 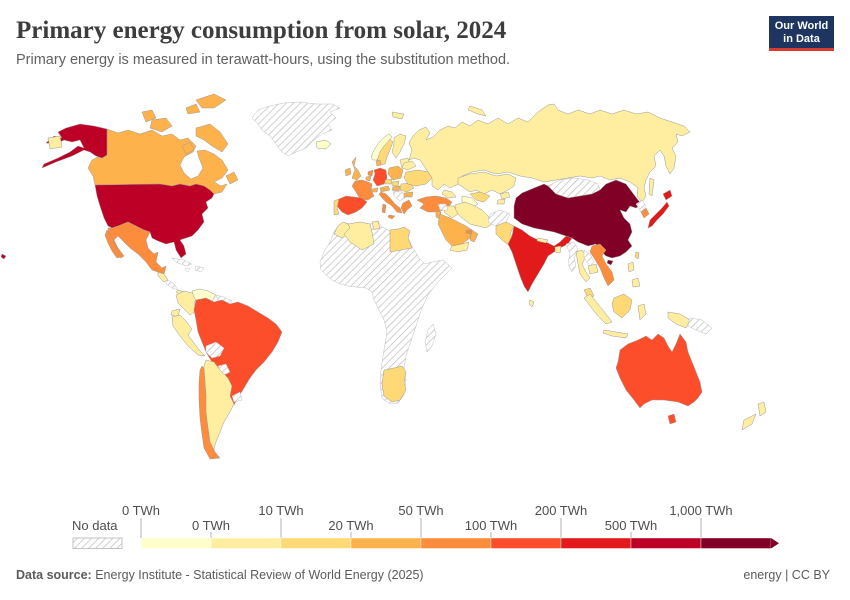 I want to click on svg-text: 10 TWh, so click(x=280, y=510).